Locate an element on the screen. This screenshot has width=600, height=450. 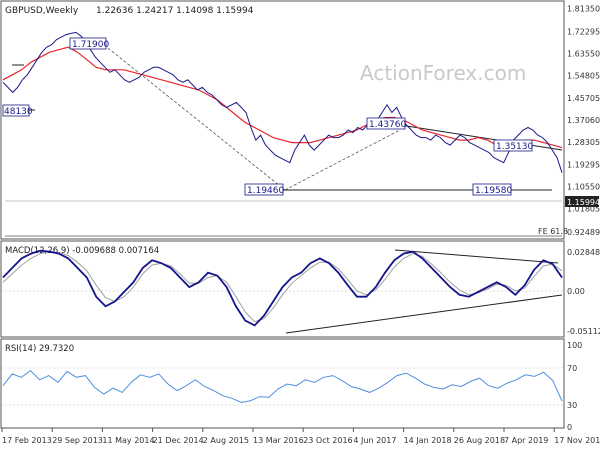
rsi-line is located at coordinates (282, 386).